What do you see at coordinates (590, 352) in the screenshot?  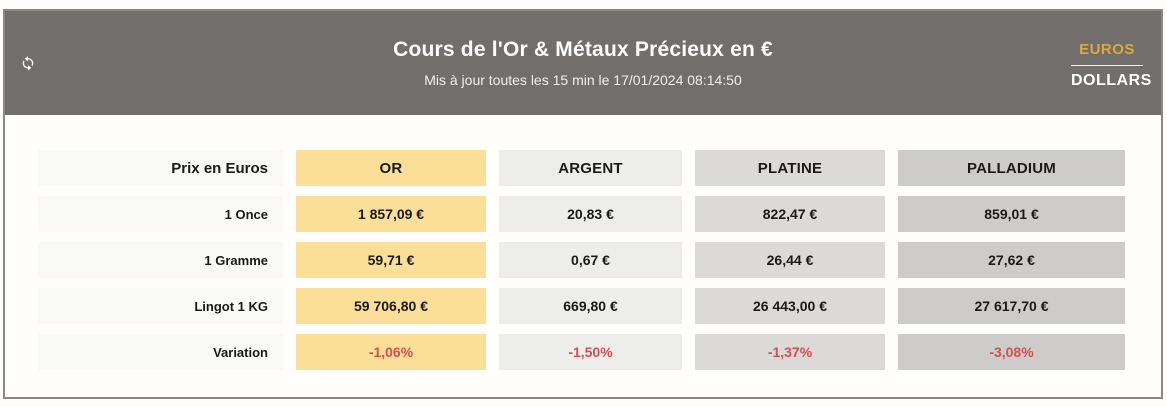 I see `variation-argent: -1,50%` at bounding box center [590, 352].